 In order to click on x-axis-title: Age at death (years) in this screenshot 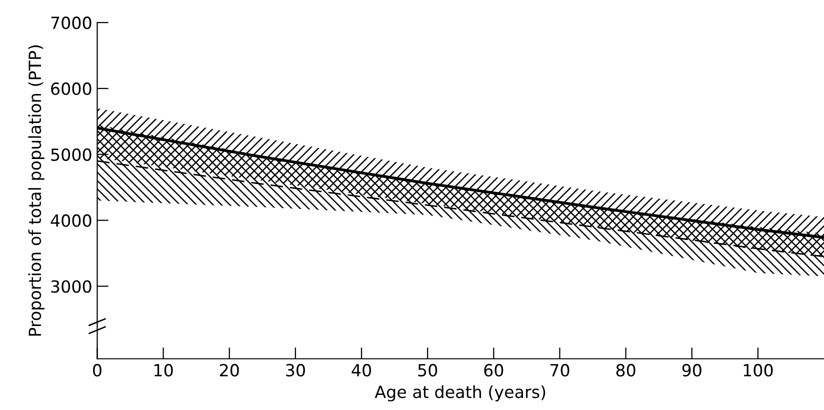, I will do `click(460, 393)`.